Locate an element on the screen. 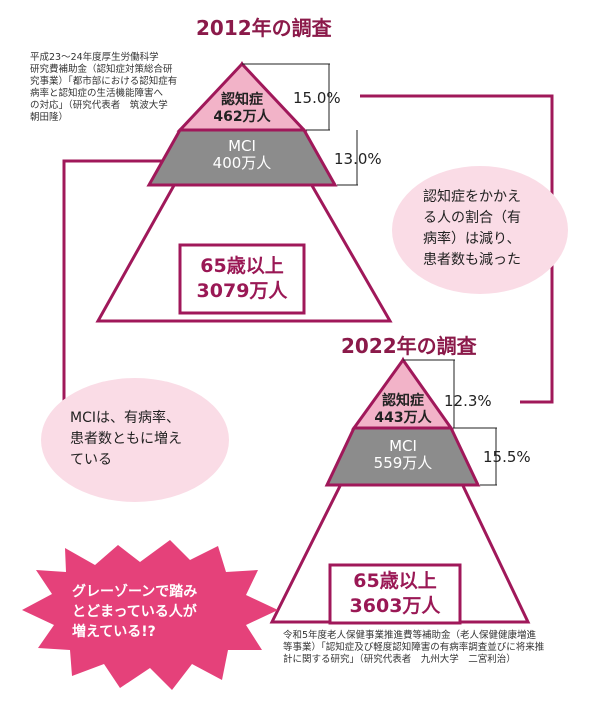 The width and height of the screenshot is (593, 726). mci-note-bubble is located at coordinates (135, 440).